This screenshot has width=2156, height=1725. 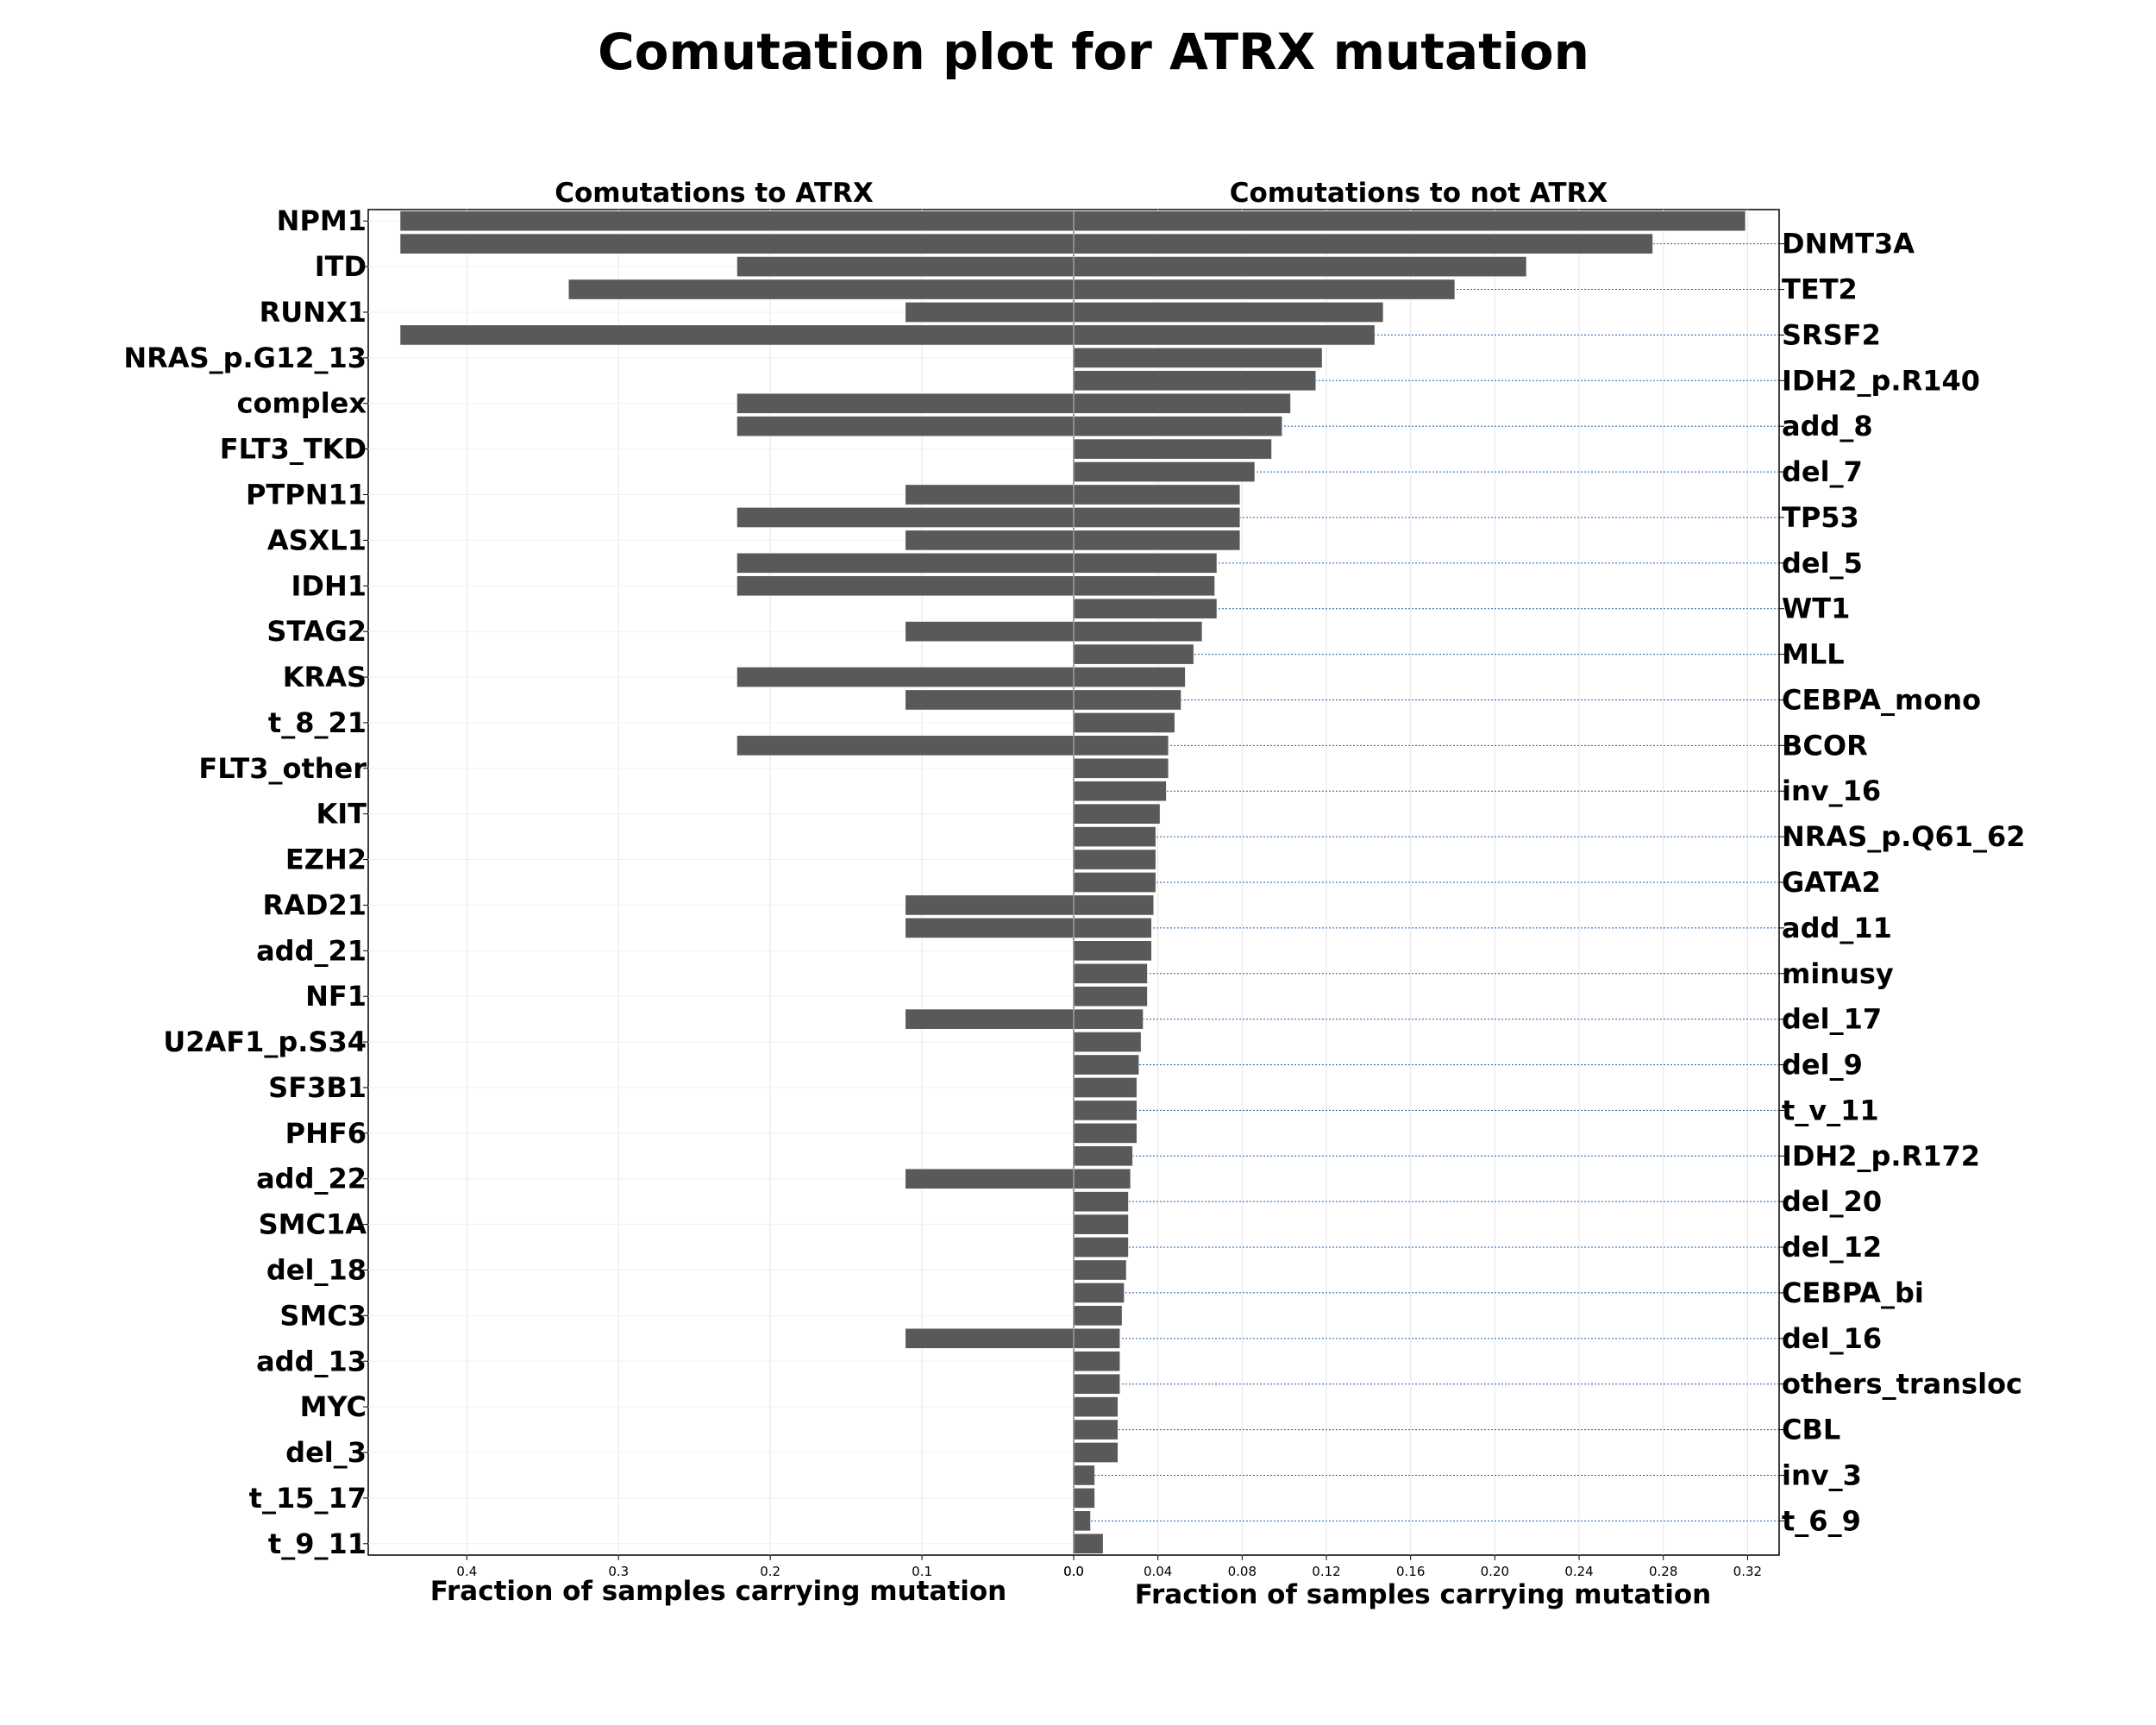 What do you see at coordinates (1902, 1385) in the screenshot?
I see `right-category-label: others_transloc` at bounding box center [1902, 1385].